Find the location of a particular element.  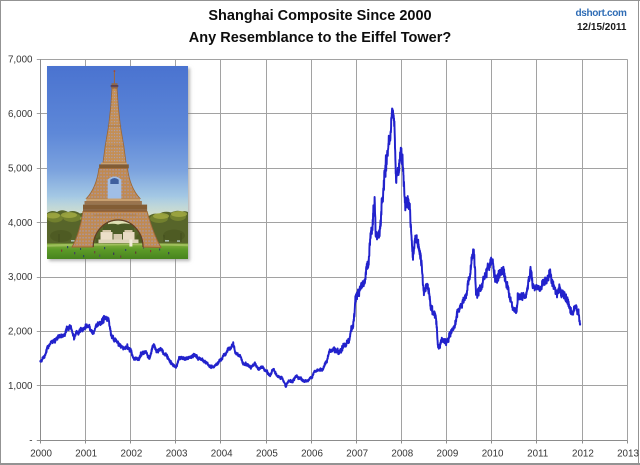

svg-text: 2001 is located at coordinates (86, 453).